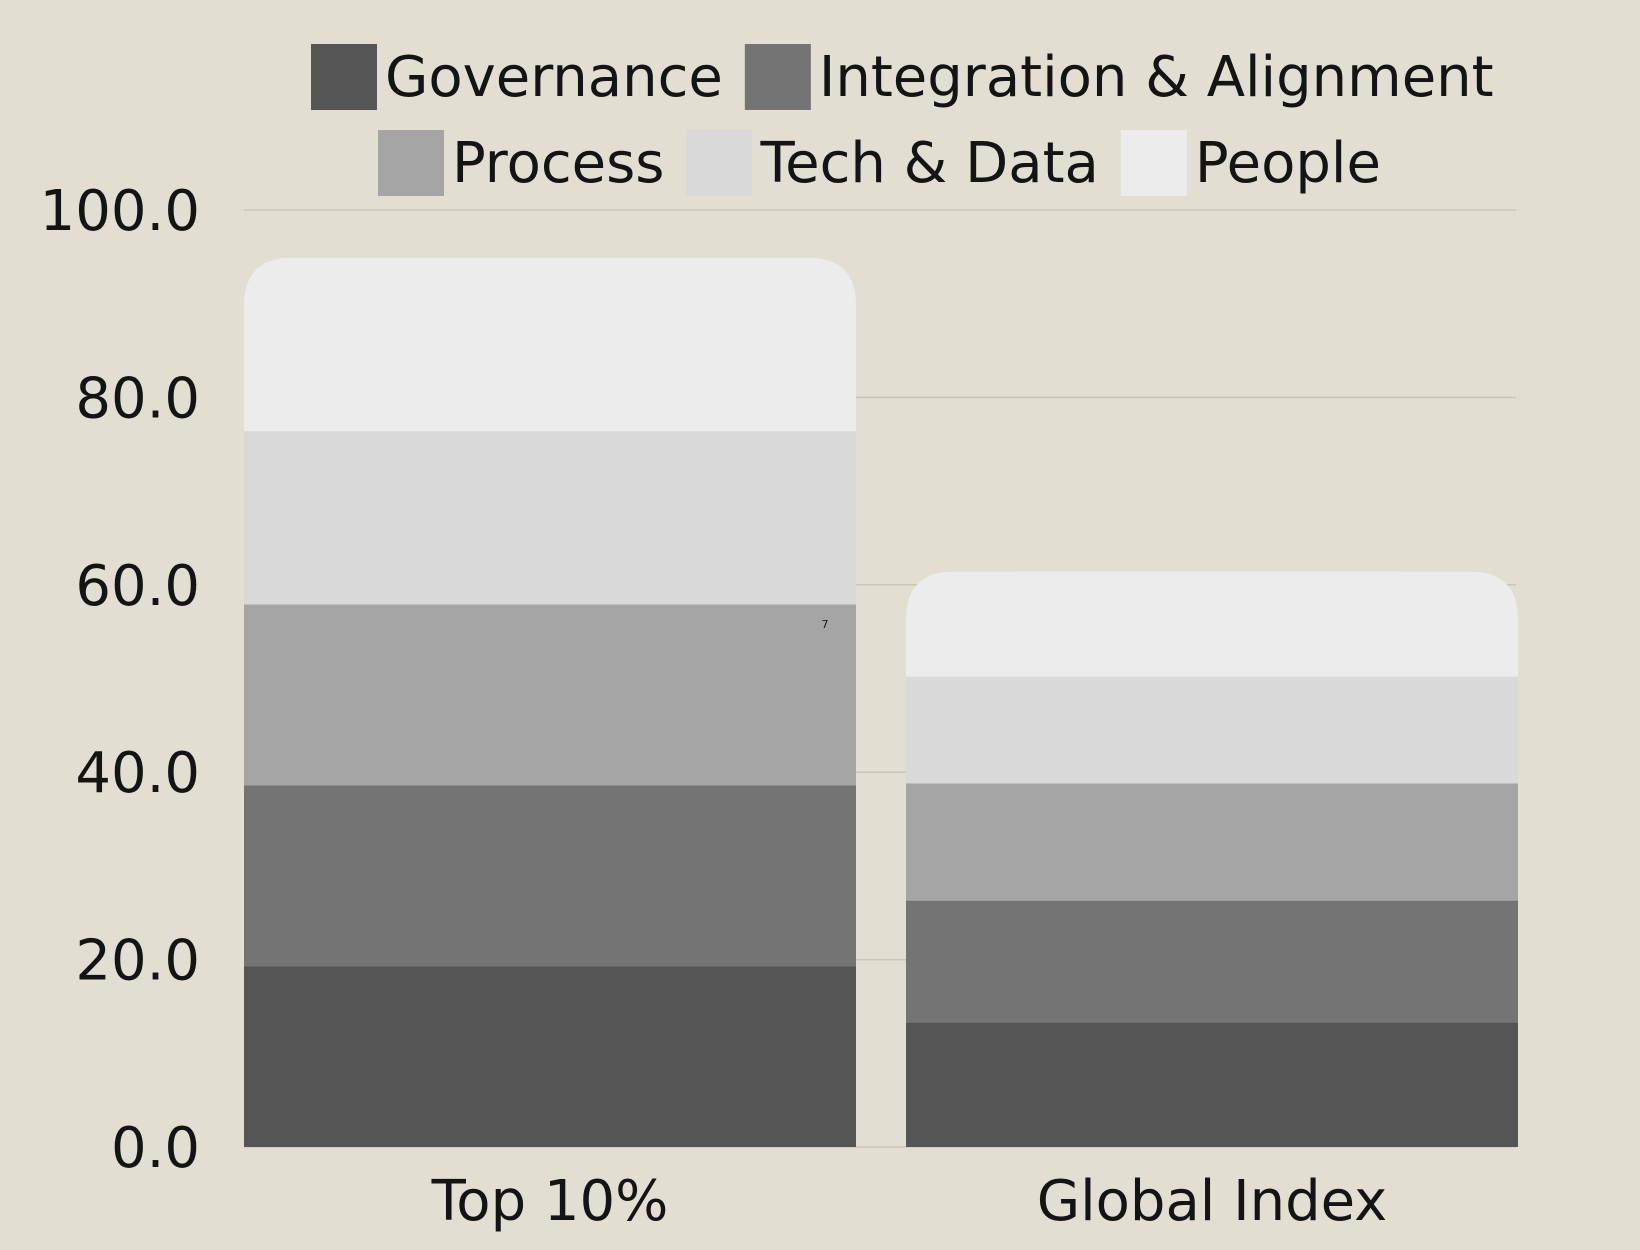 The width and height of the screenshot is (1640, 1250). I want to click on y-tick-label: 100.0, so click(120, 211).